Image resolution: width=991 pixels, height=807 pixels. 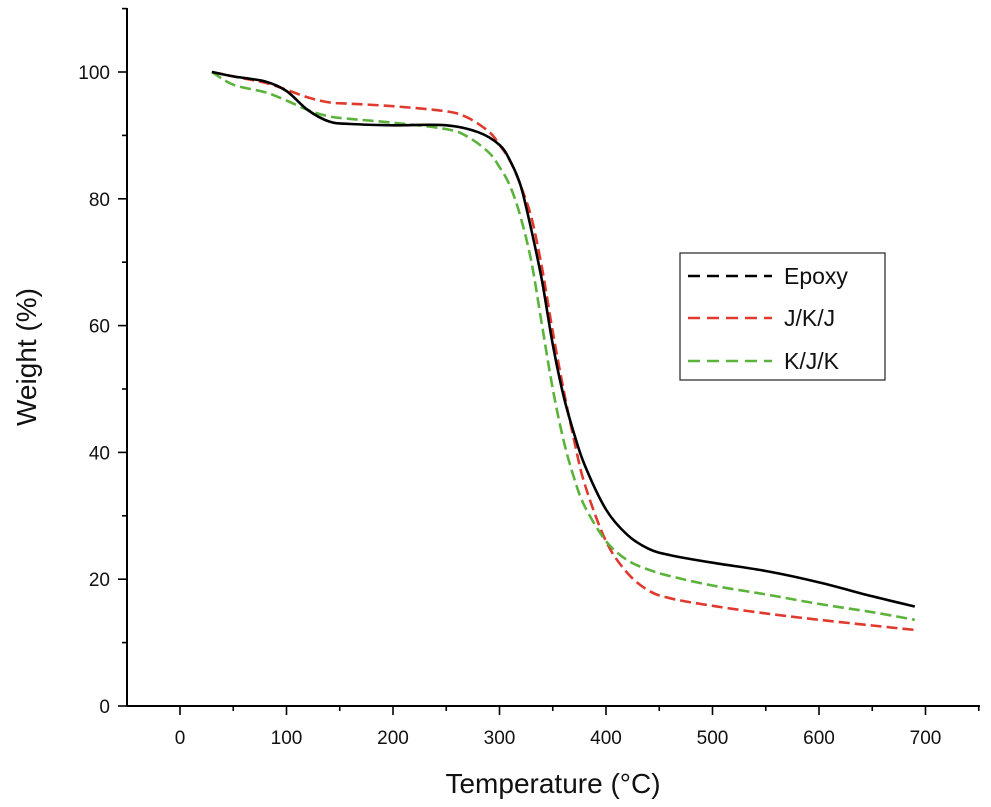 What do you see at coordinates (102, 362) in the screenshot?
I see `y-ticks: 0 20 40 60 80 100` at bounding box center [102, 362].